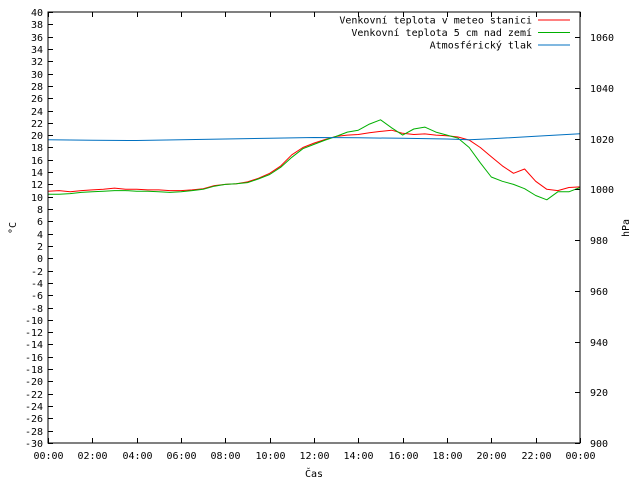 Image resolution: width=640 pixels, height=480 pixels. What do you see at coordinates (40, 247) in the screenshot?
I see `y-tick-label-19: 2` at bounding box center [40, 247].